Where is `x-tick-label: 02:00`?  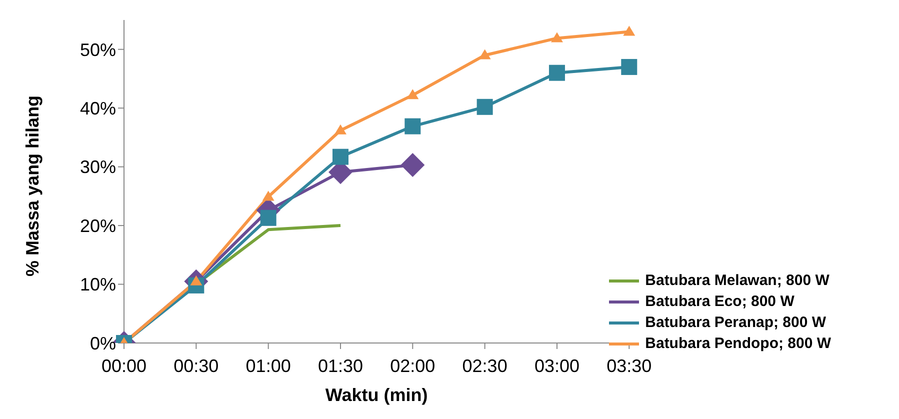 x-tick-label: 02:00 is located at coordinates (413, 366).